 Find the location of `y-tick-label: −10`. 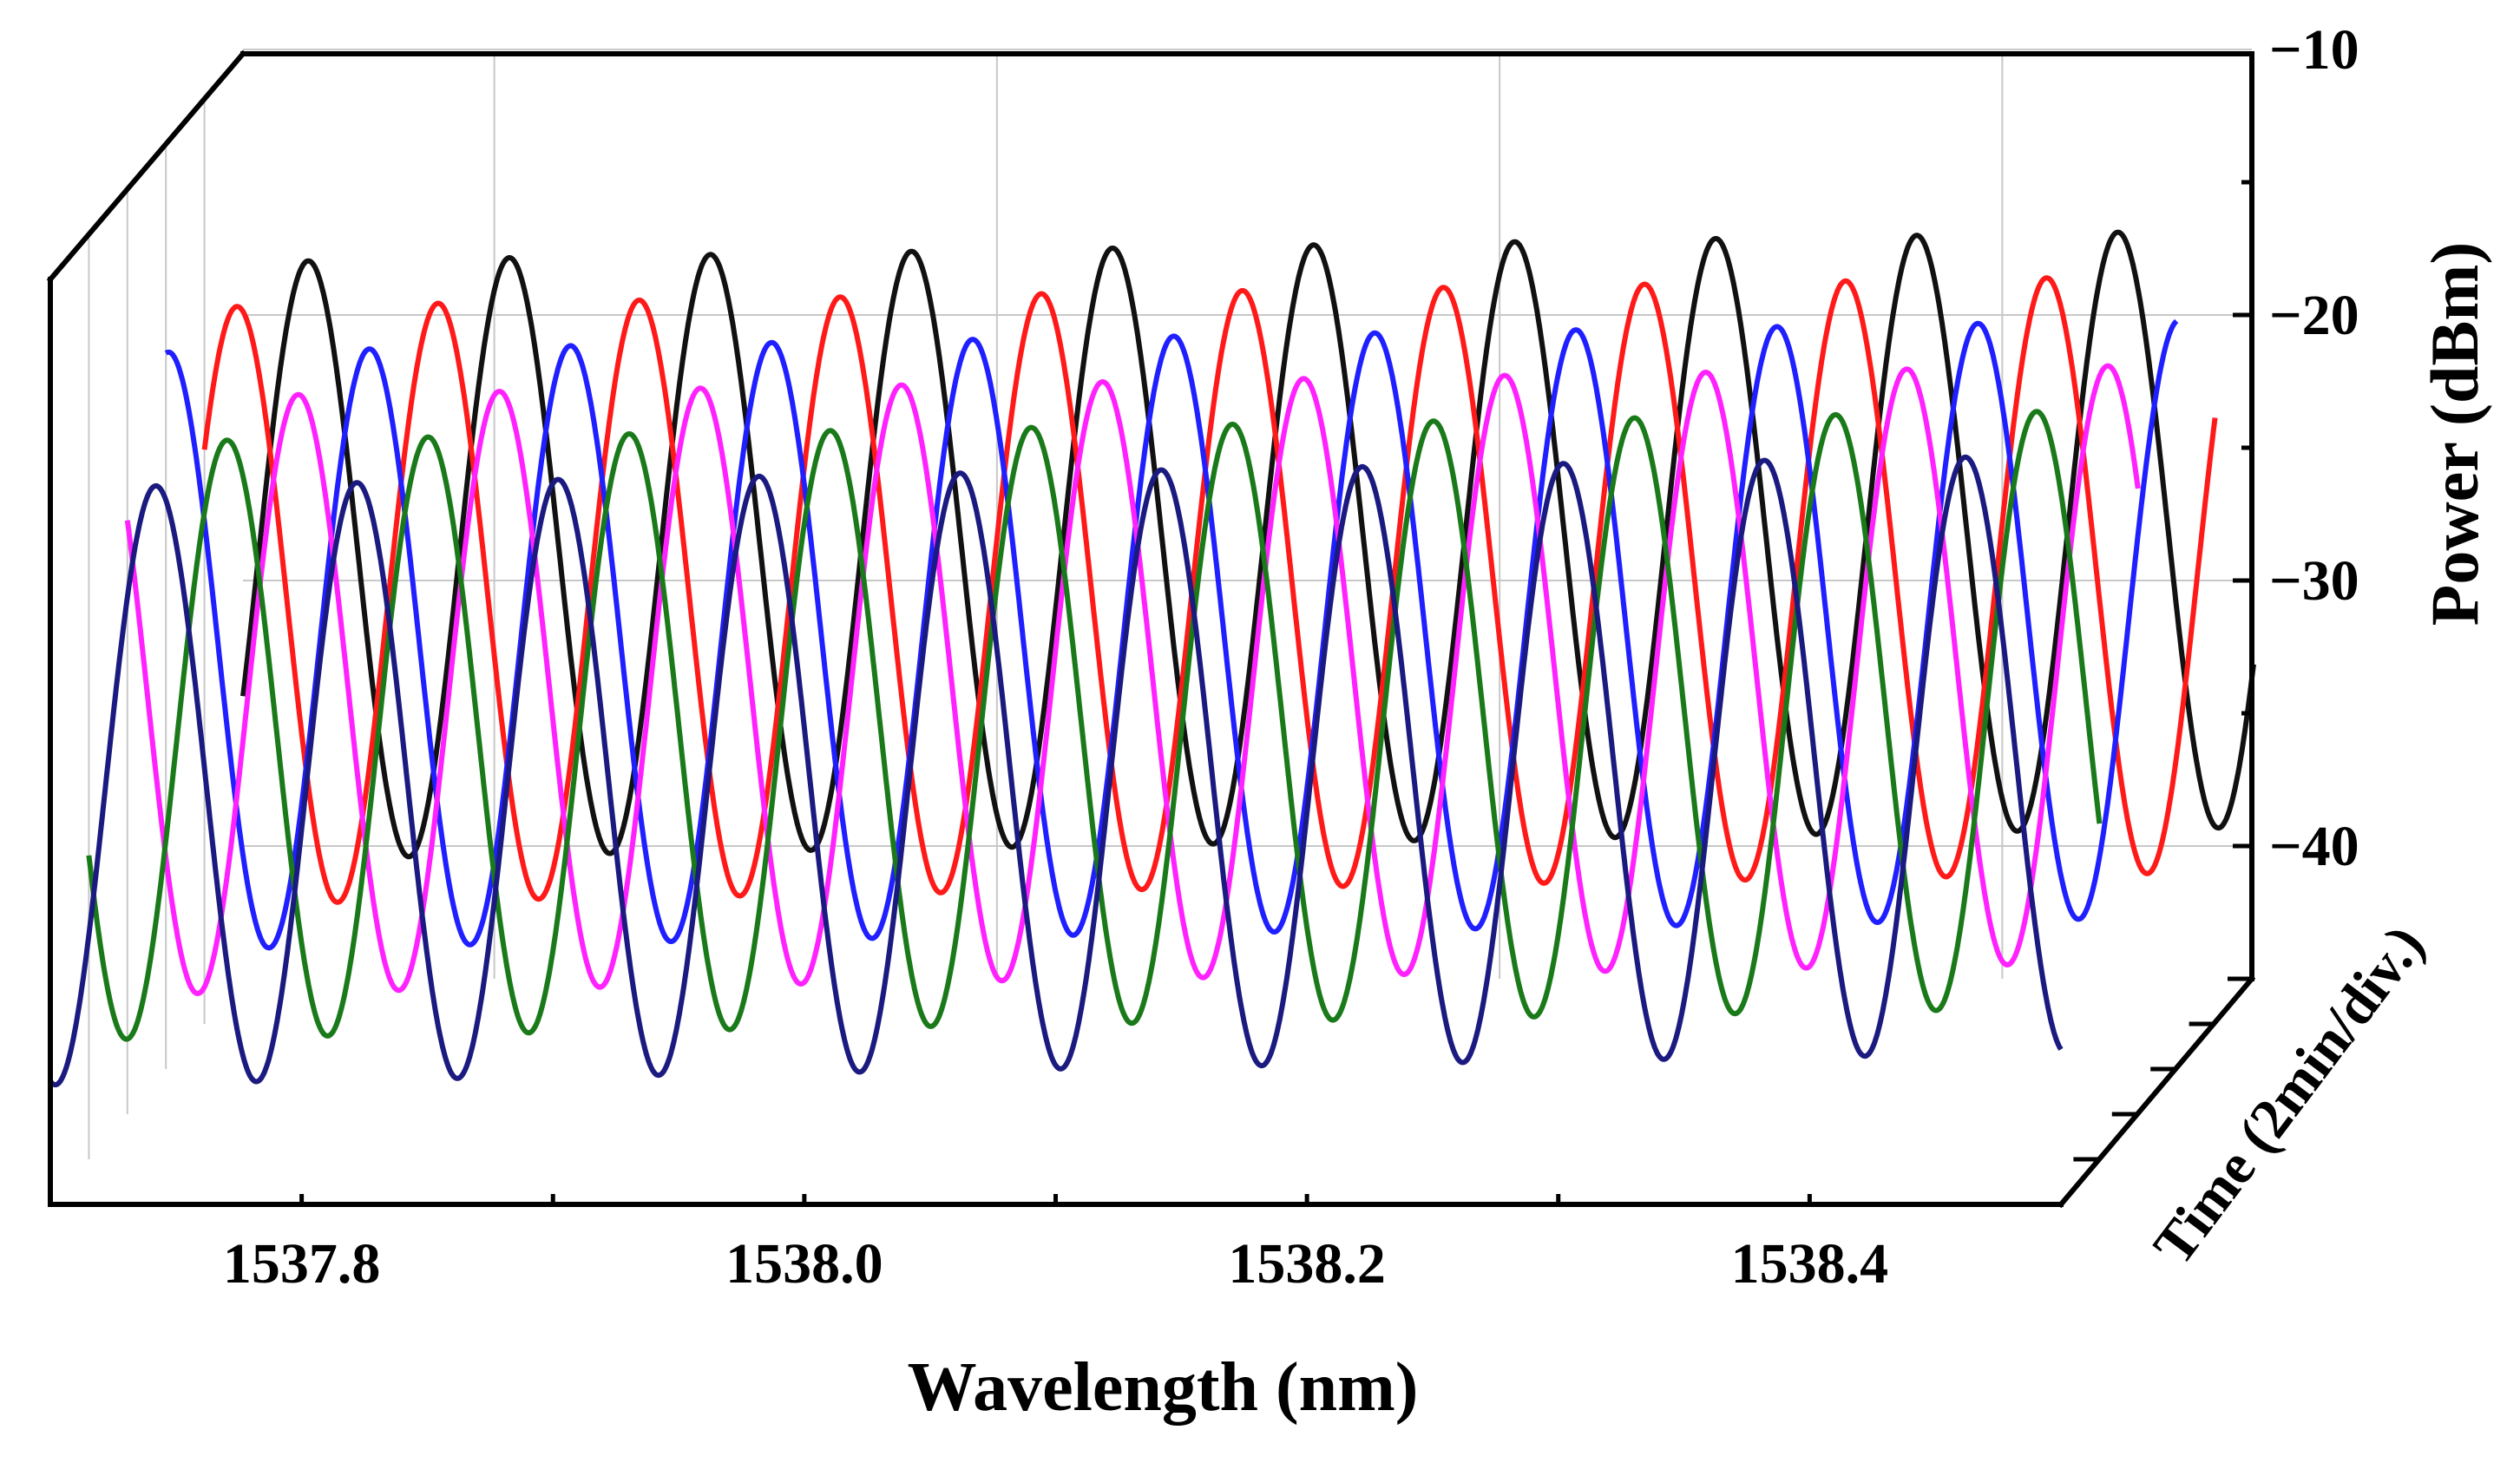

y-tick-label: −10 is located at coordinates (2314, 50).